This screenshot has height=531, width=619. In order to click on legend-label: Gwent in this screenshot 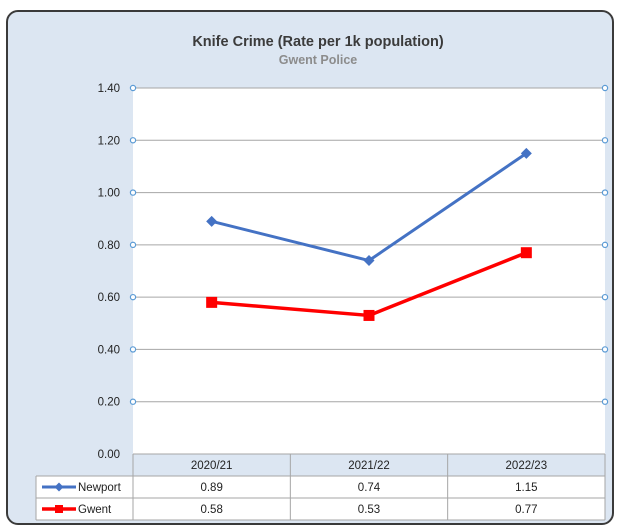, I will do `click(95, 510)`.